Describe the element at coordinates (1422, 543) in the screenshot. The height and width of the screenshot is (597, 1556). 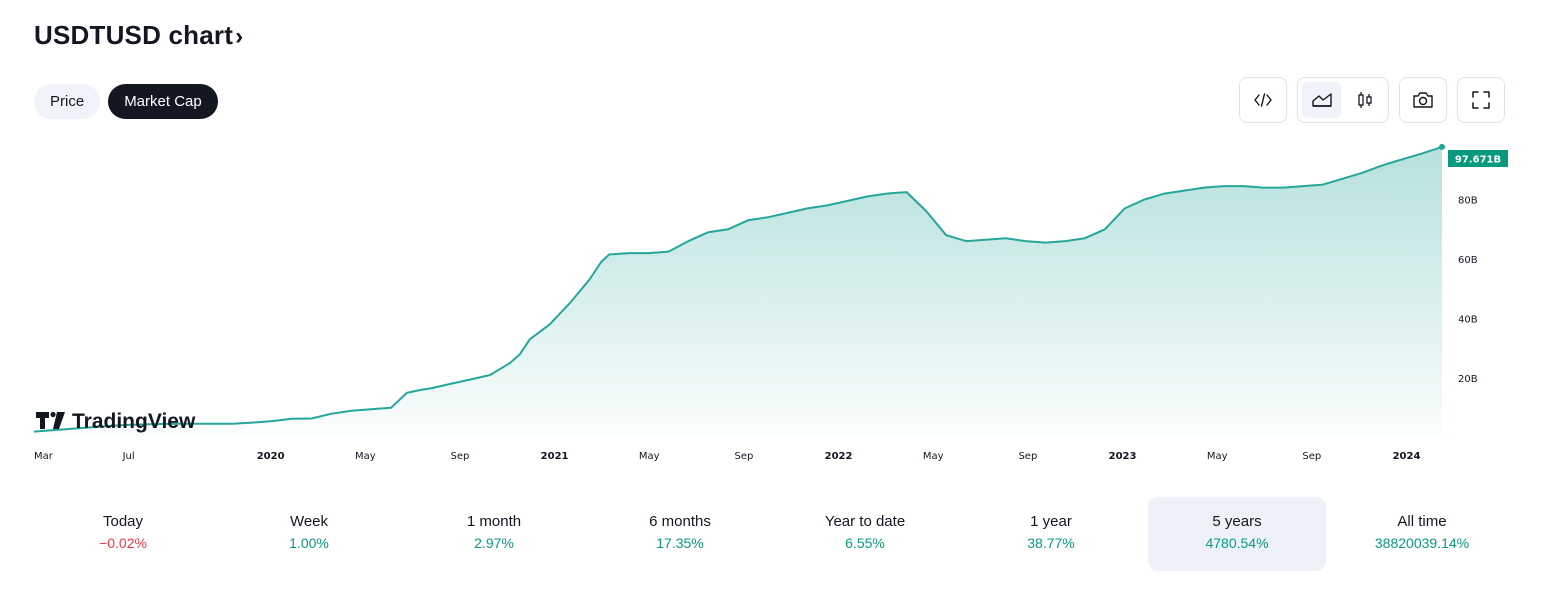
I see `period-change: 38820039.14%` at that location.